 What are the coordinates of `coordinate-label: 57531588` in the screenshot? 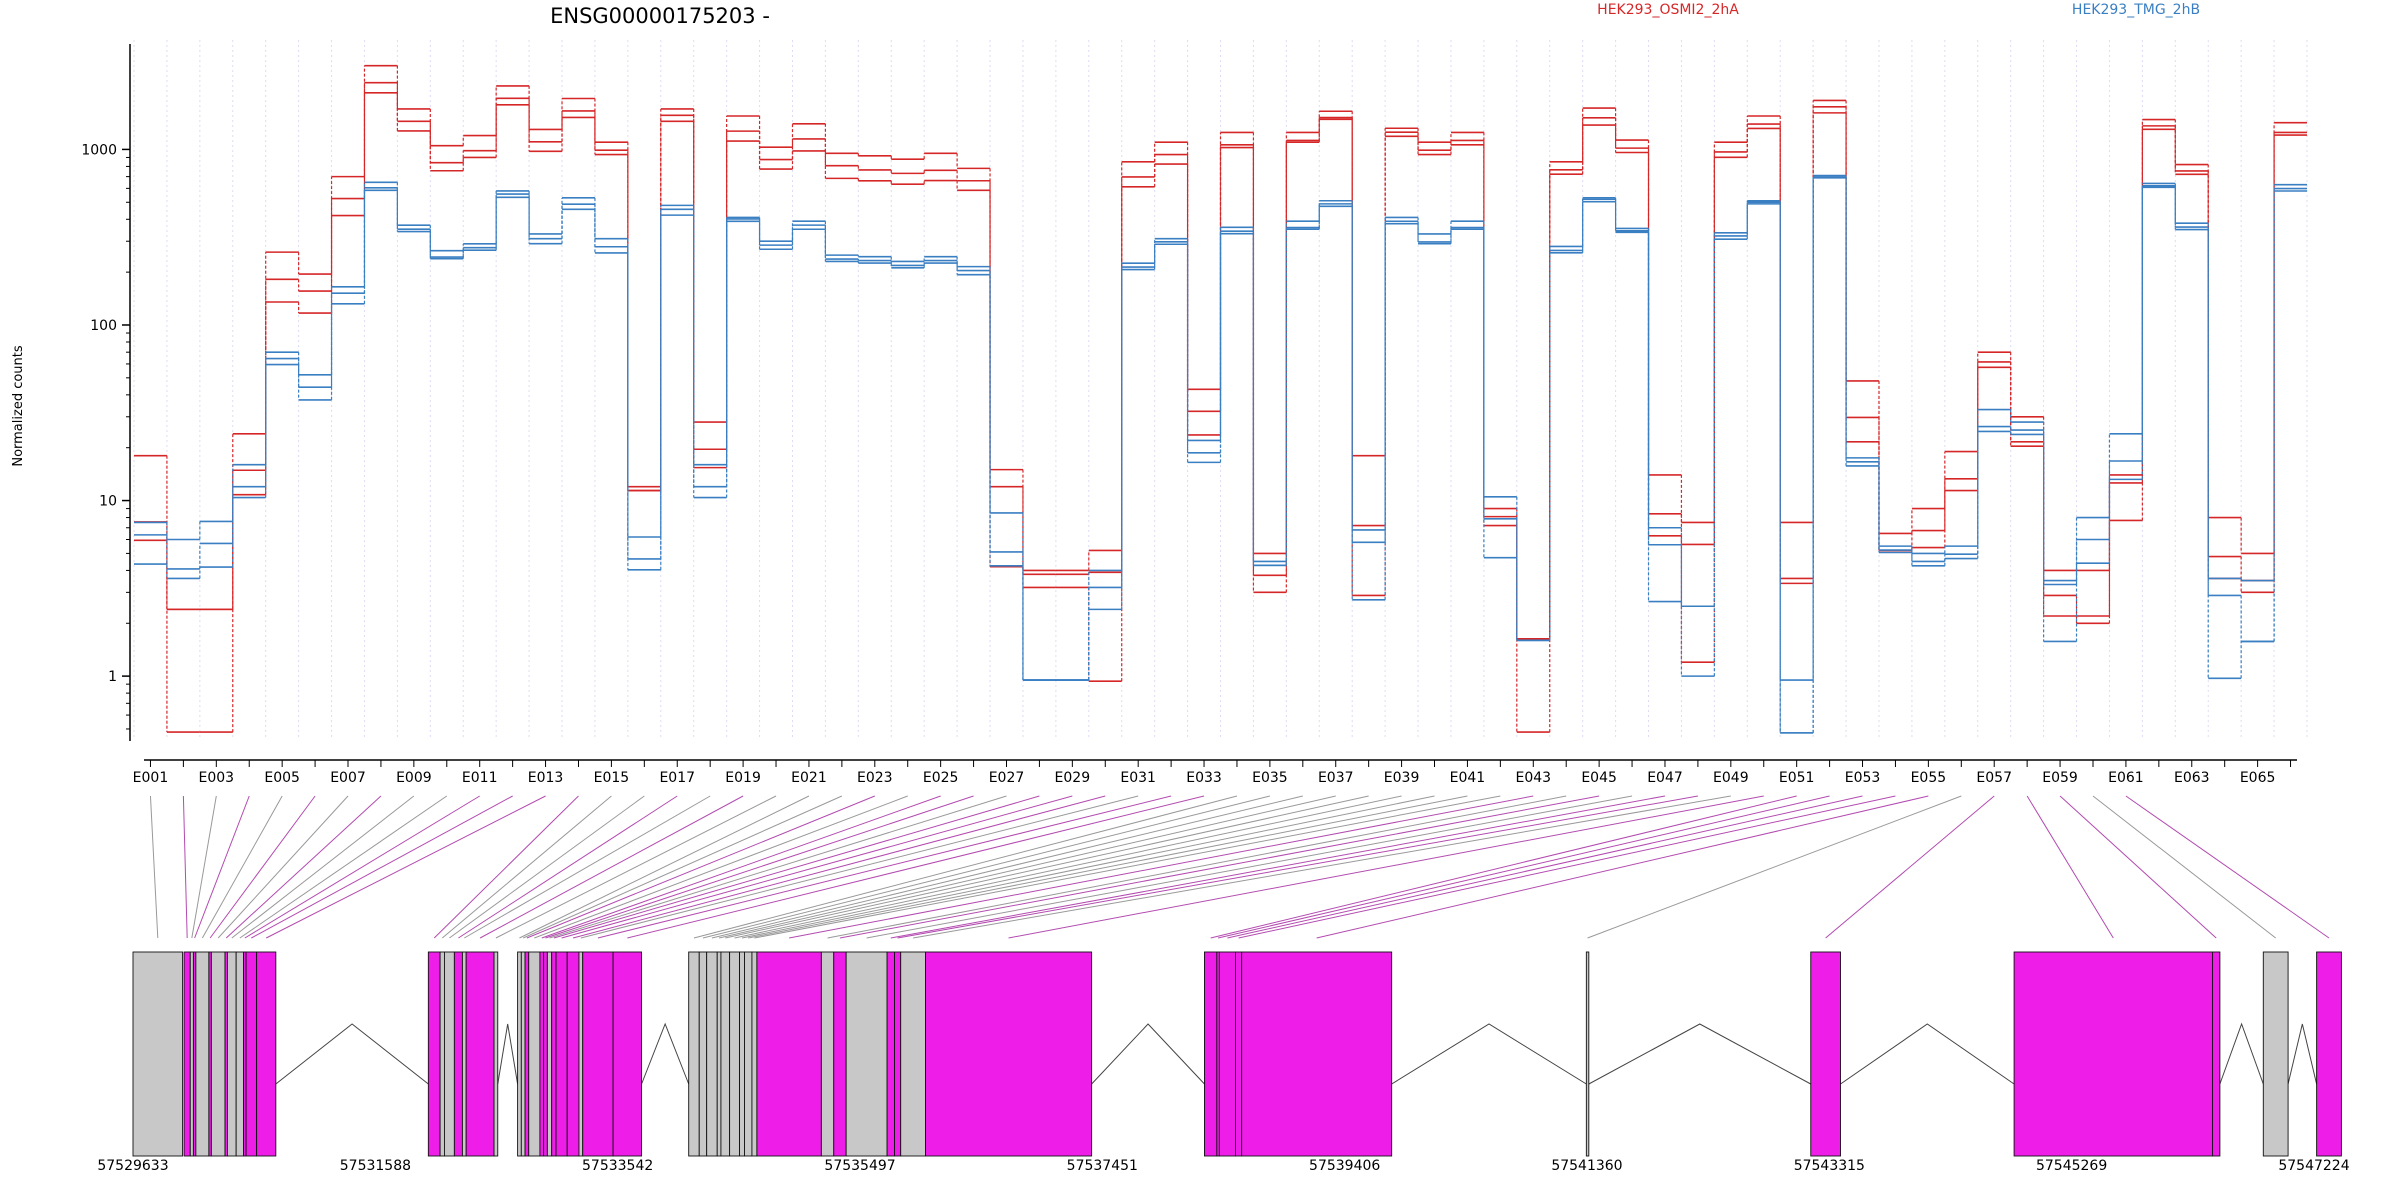 It's located at (375, 1166).